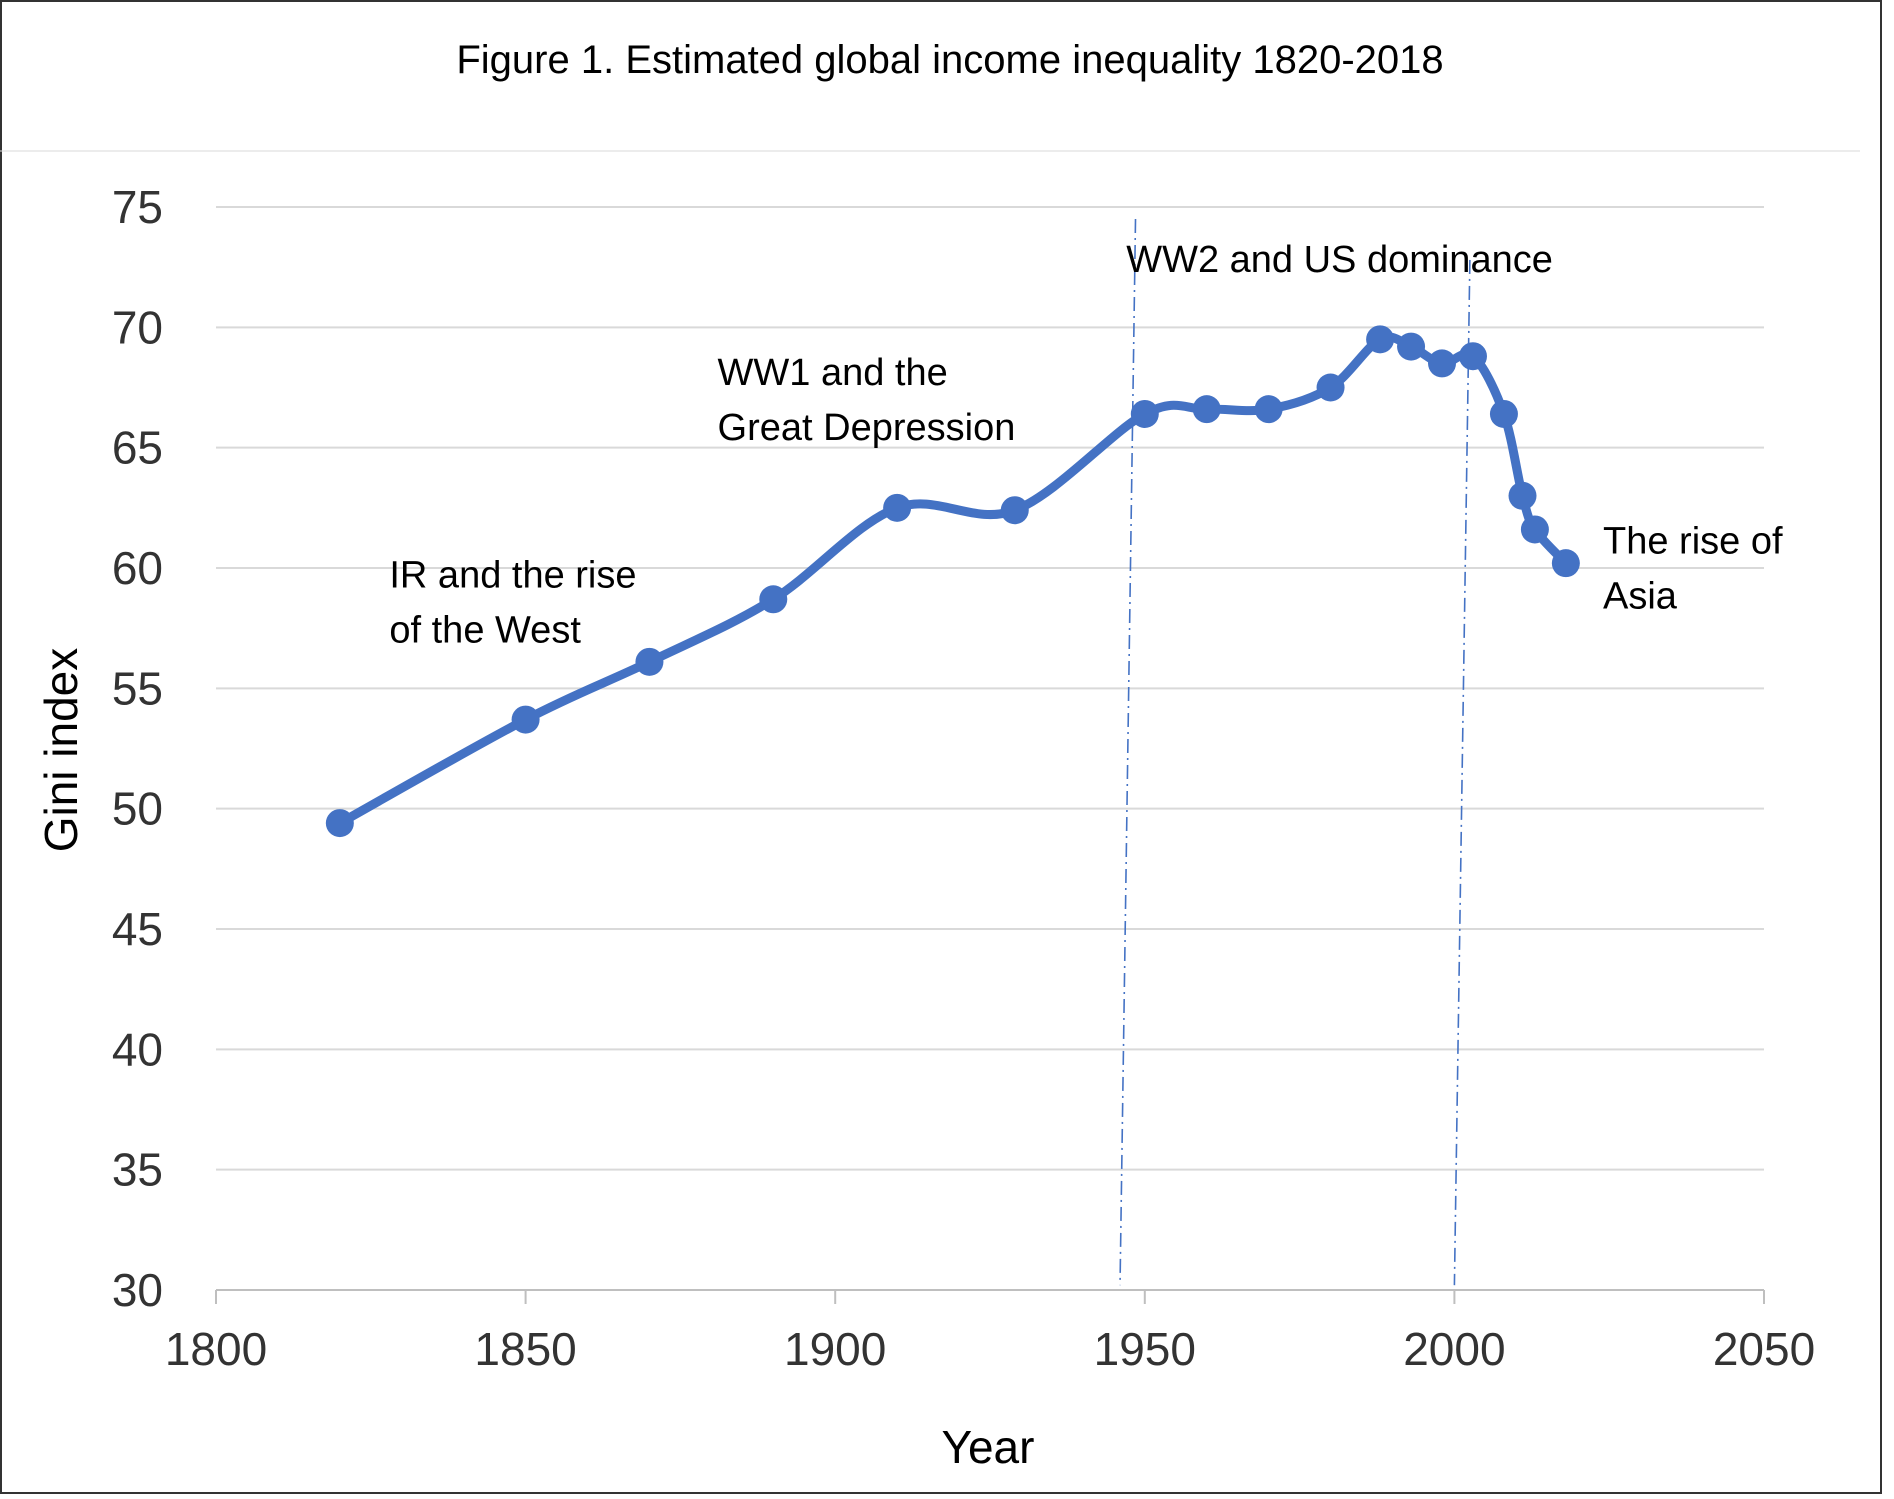 Image resolution: width=1894 pixels, height=1499 pixels. Describe the element at coordinates (1640, 597) in the screenshot. I see `annotation-line: Asia` at that location.